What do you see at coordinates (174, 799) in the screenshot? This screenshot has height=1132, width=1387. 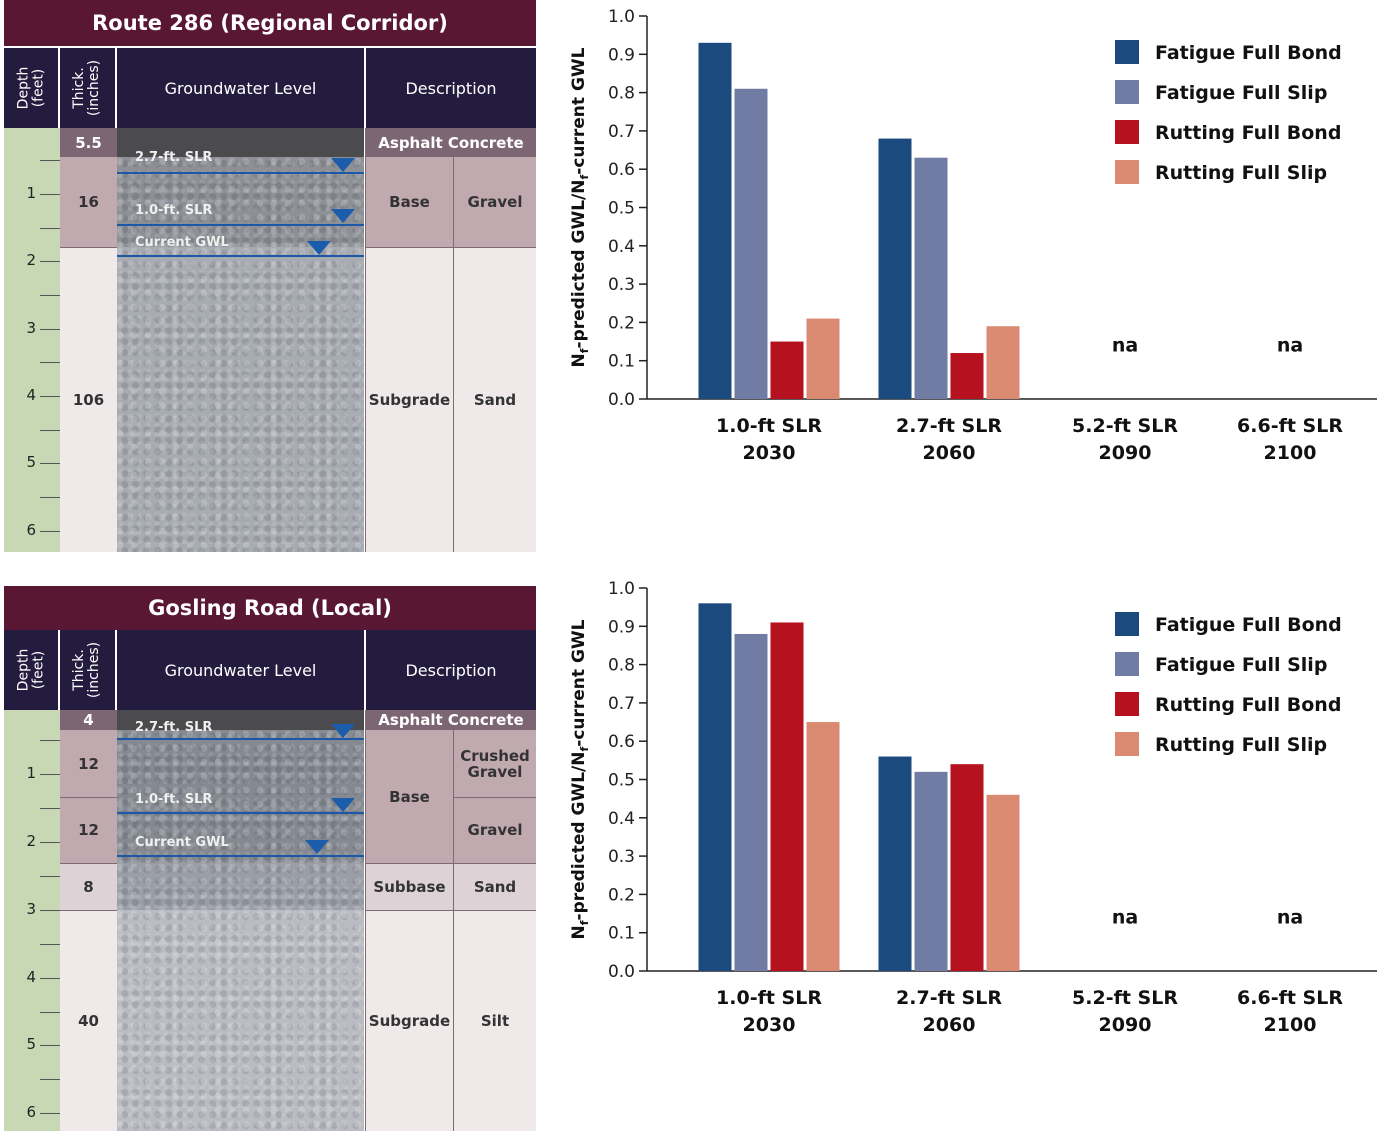 I see `gwl-label-1.0ft: 1.0-ft. SLR` at bounding box center [174, 799].